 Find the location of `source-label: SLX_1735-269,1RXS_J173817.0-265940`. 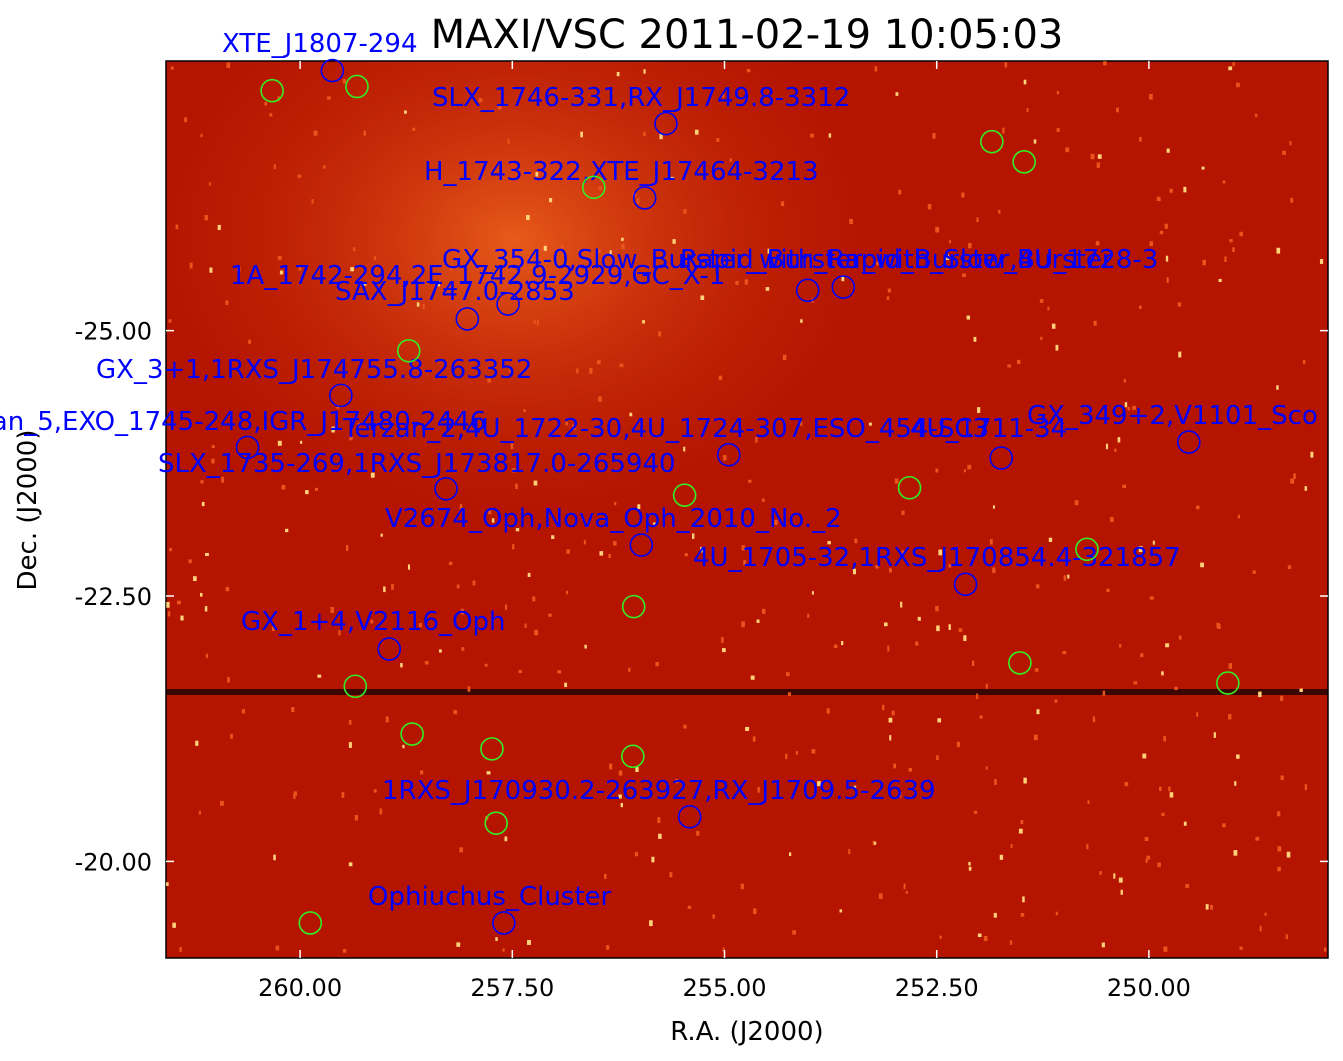

source-label: SLX_1735-269,1RXS_J173817.0-265940 is located at coordinates (417, 464).